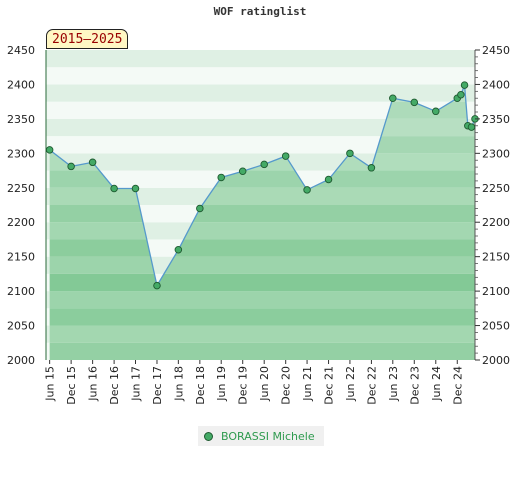 Image resolution: width=520 pixels, height=480 pixels. What do you see at coordinates (208, 436) in the screenshot?
I see `legend-marker-icon` at bounding box center [208, 436].